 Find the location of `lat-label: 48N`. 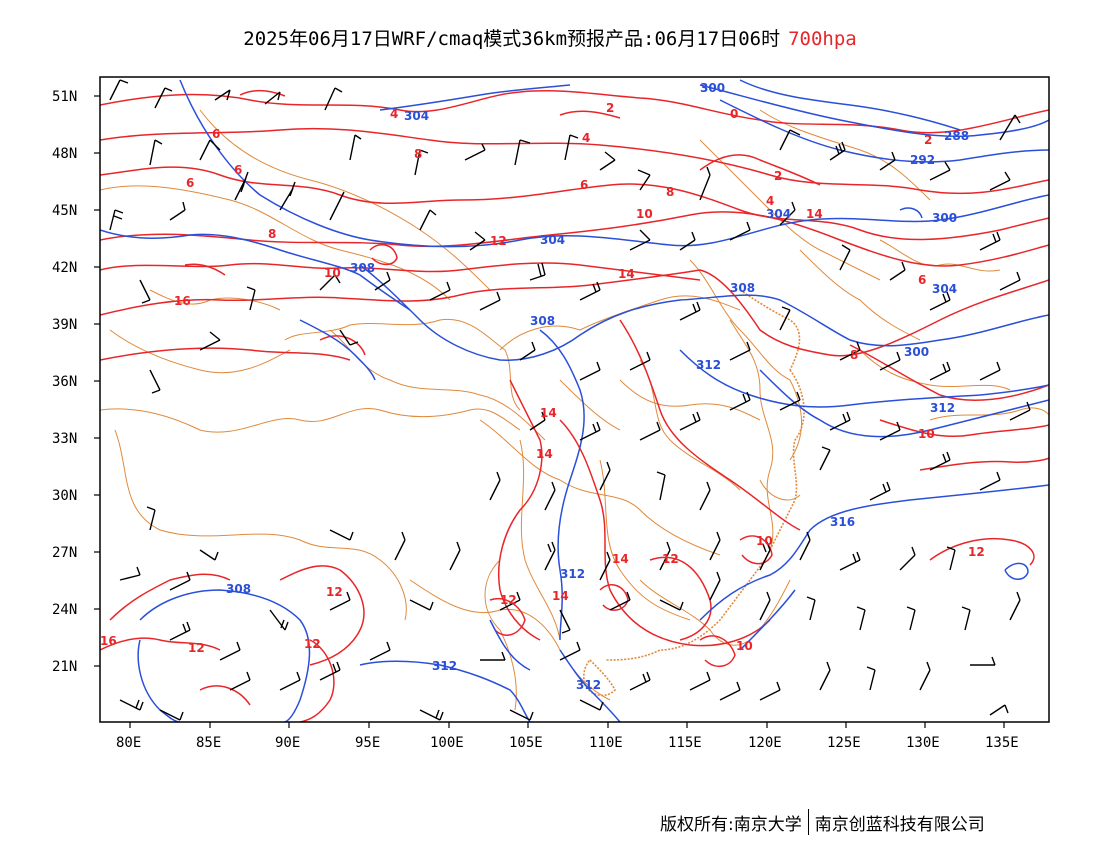

lat-label: 48N is located at coordinates (64, 154).